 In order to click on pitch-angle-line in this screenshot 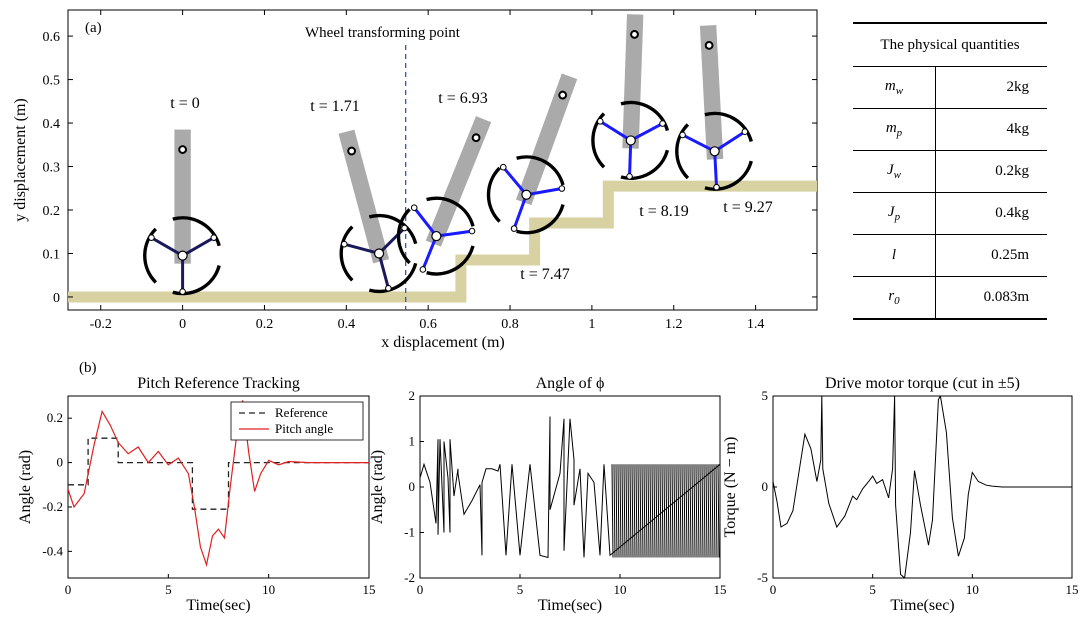, I will do `click(218, 483)`.